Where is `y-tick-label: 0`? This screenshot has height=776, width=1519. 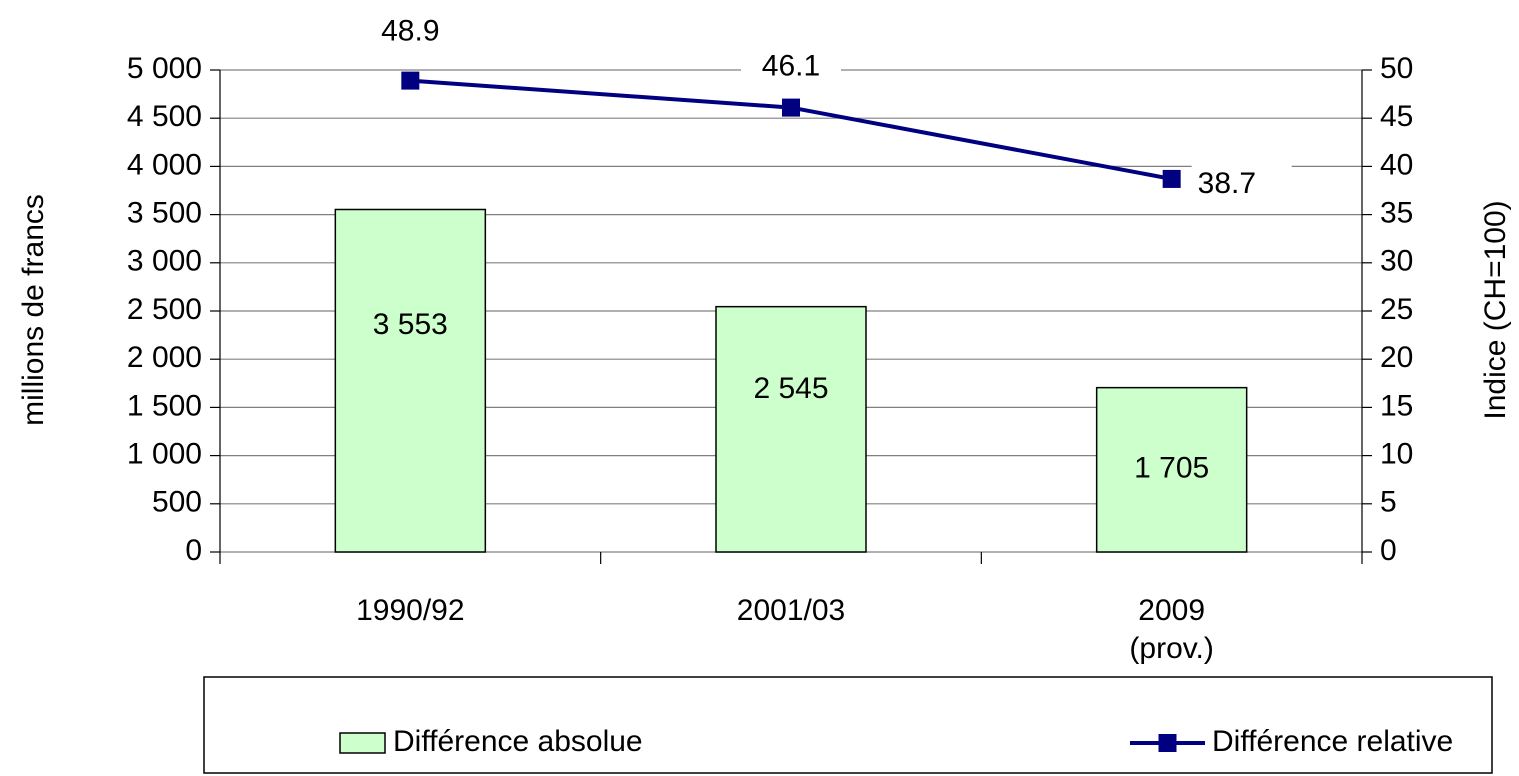 y-tick-label: 0 is located at coordinates (193, 550).